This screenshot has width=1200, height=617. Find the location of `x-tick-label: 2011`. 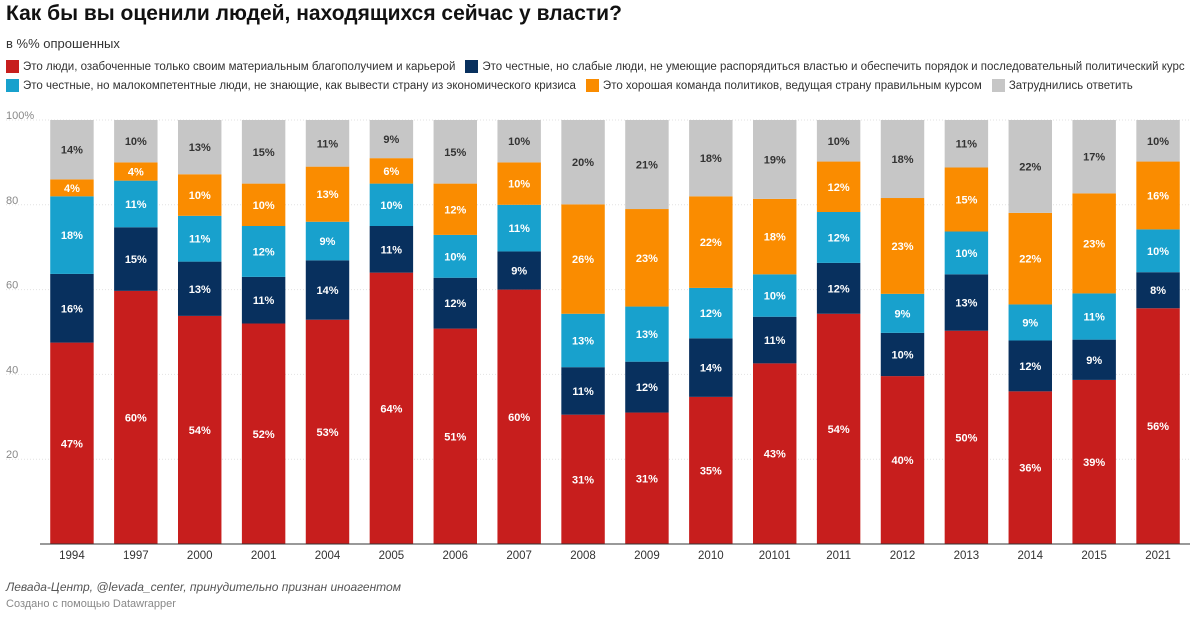

x-tick-label: 2011 is located at coordinates (838, 556).